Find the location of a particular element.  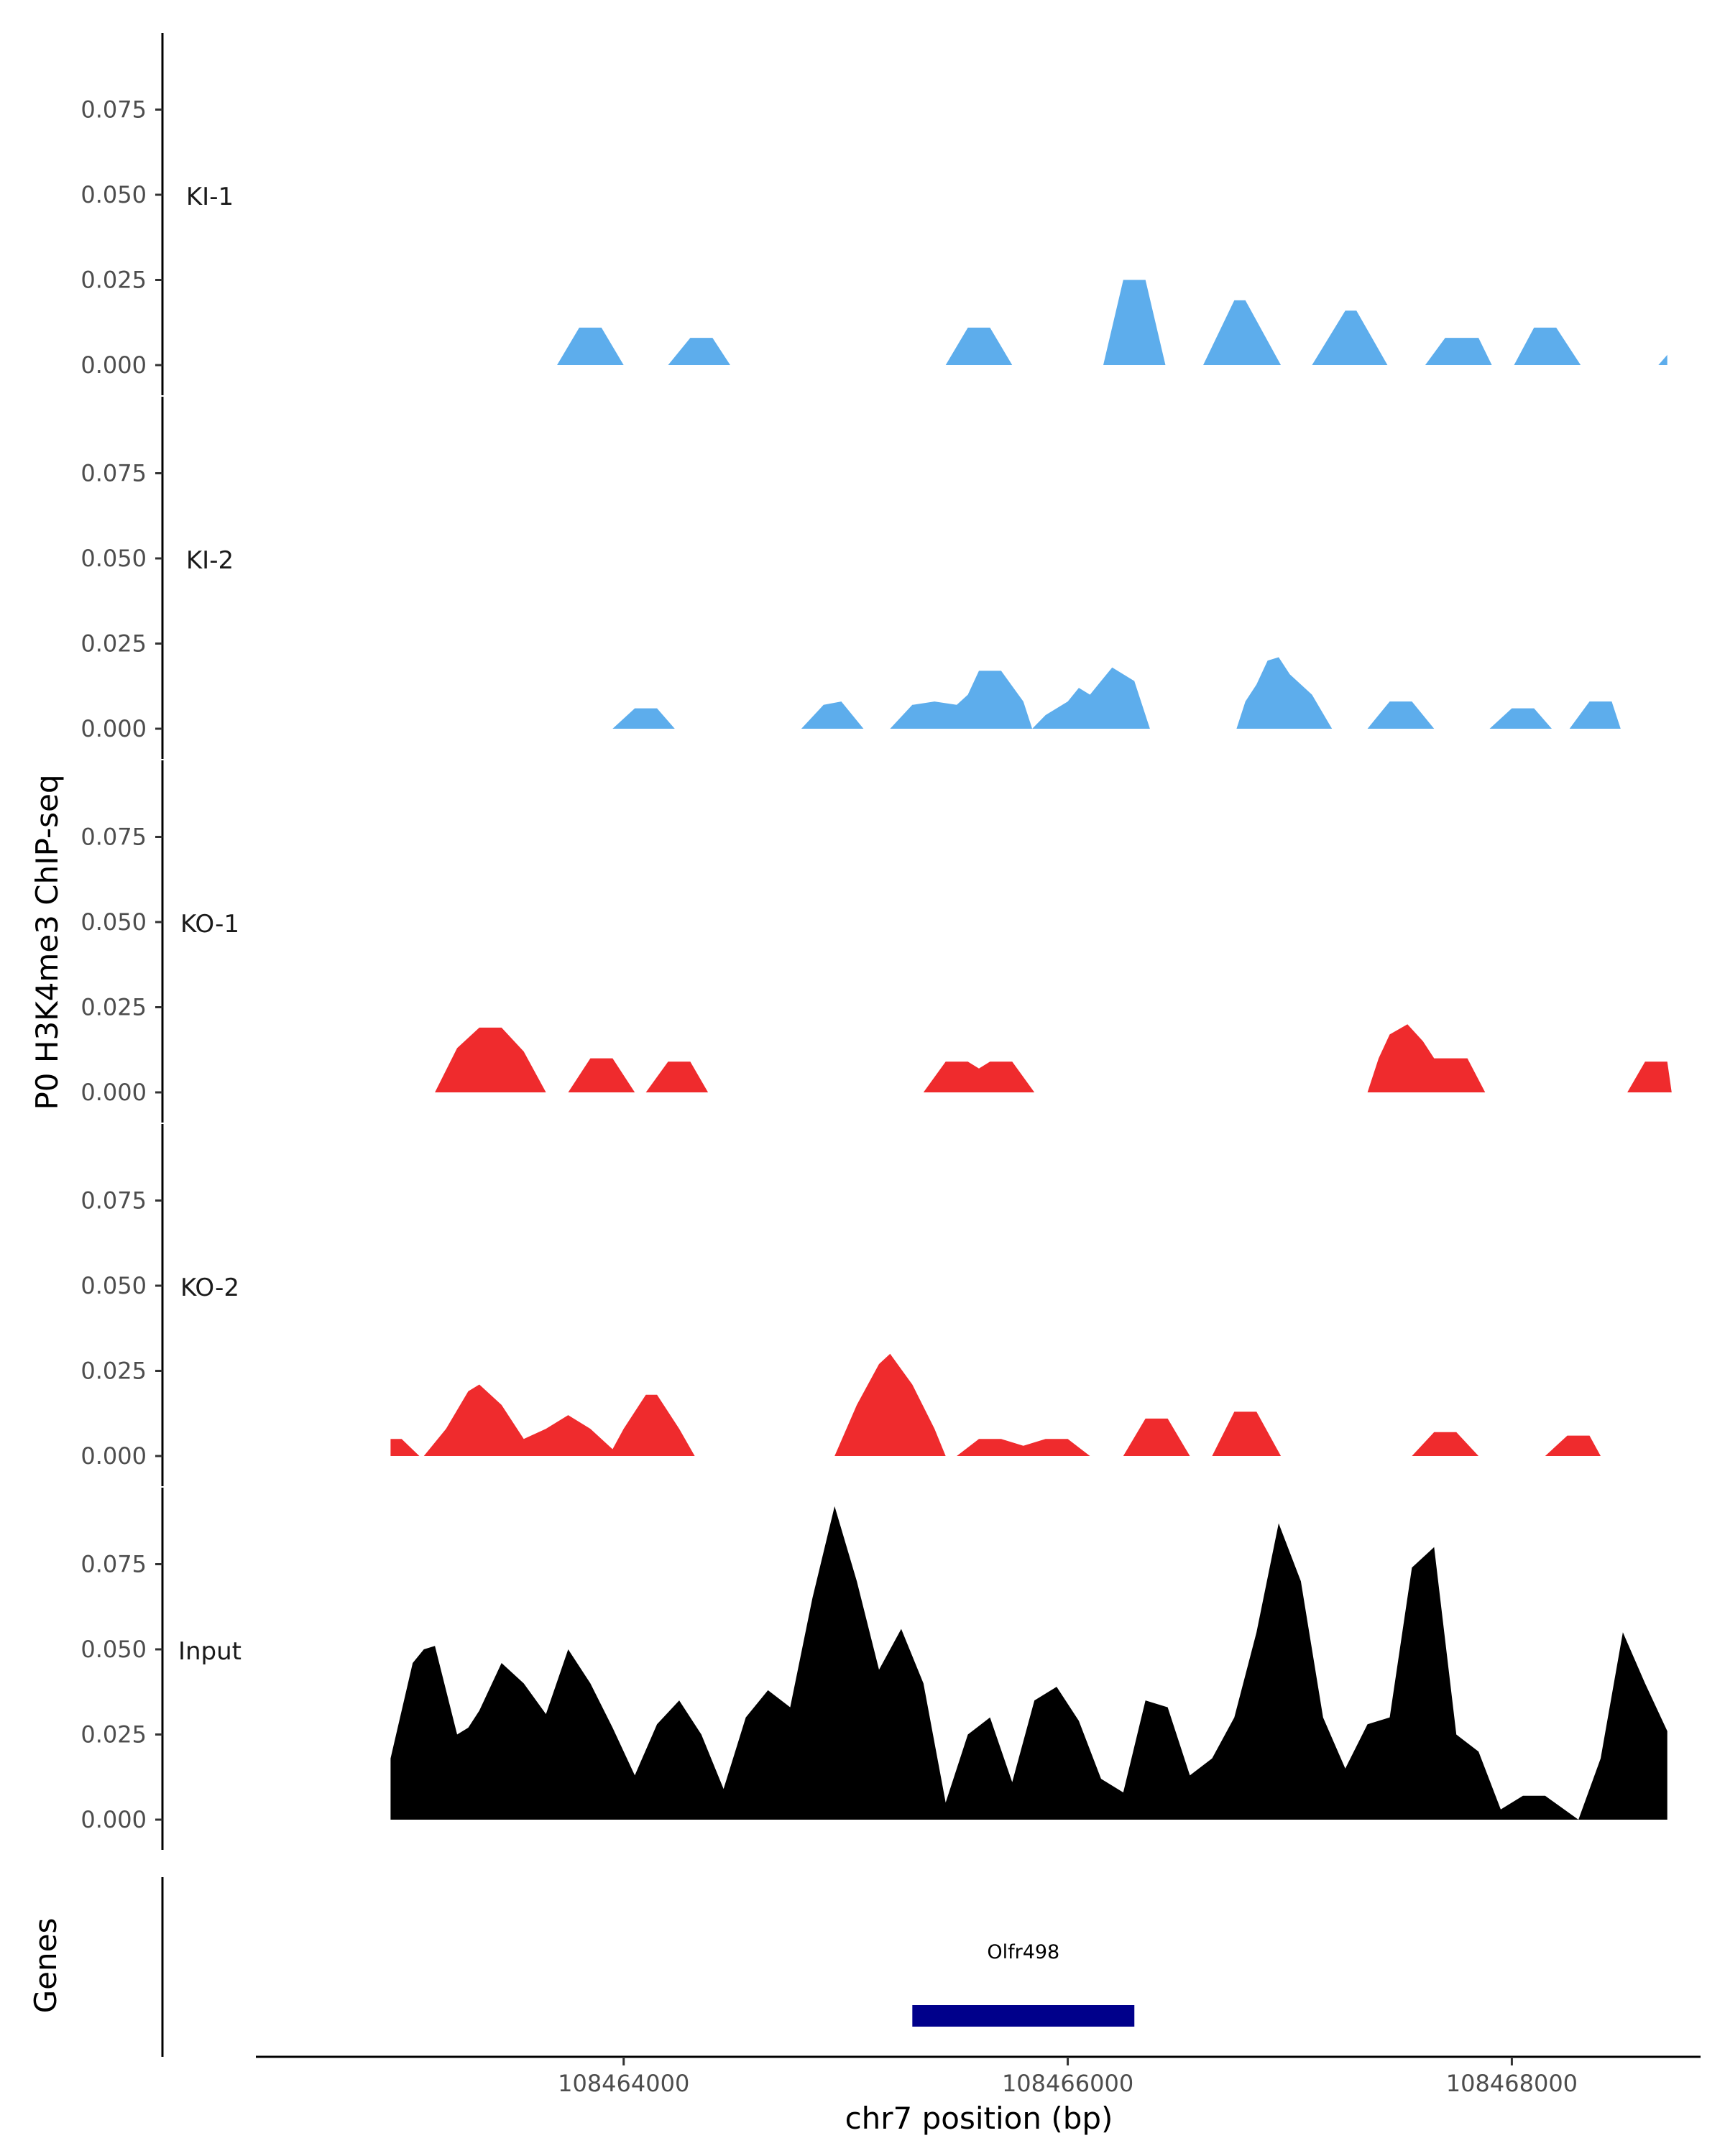

track-label: KI-1 is located at coordinates (210, 197).